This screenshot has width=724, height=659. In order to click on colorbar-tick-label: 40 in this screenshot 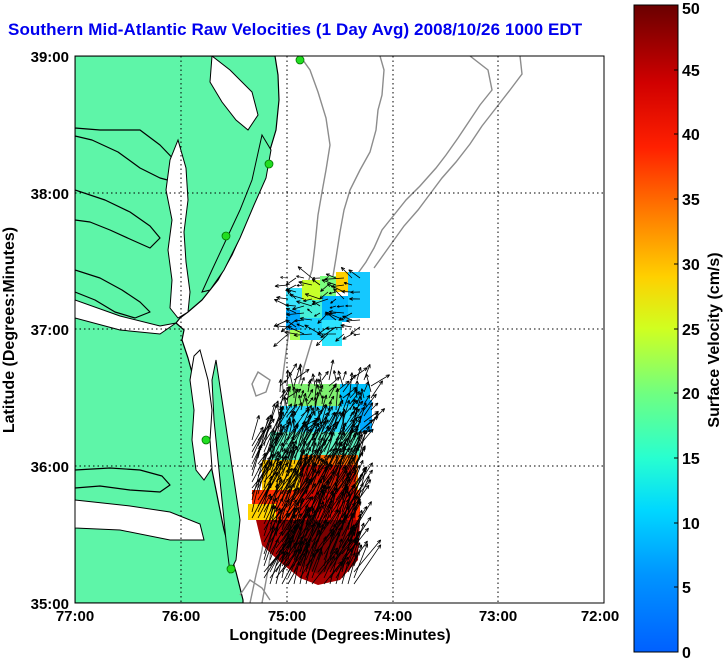, I will do `click(691, 135)`.